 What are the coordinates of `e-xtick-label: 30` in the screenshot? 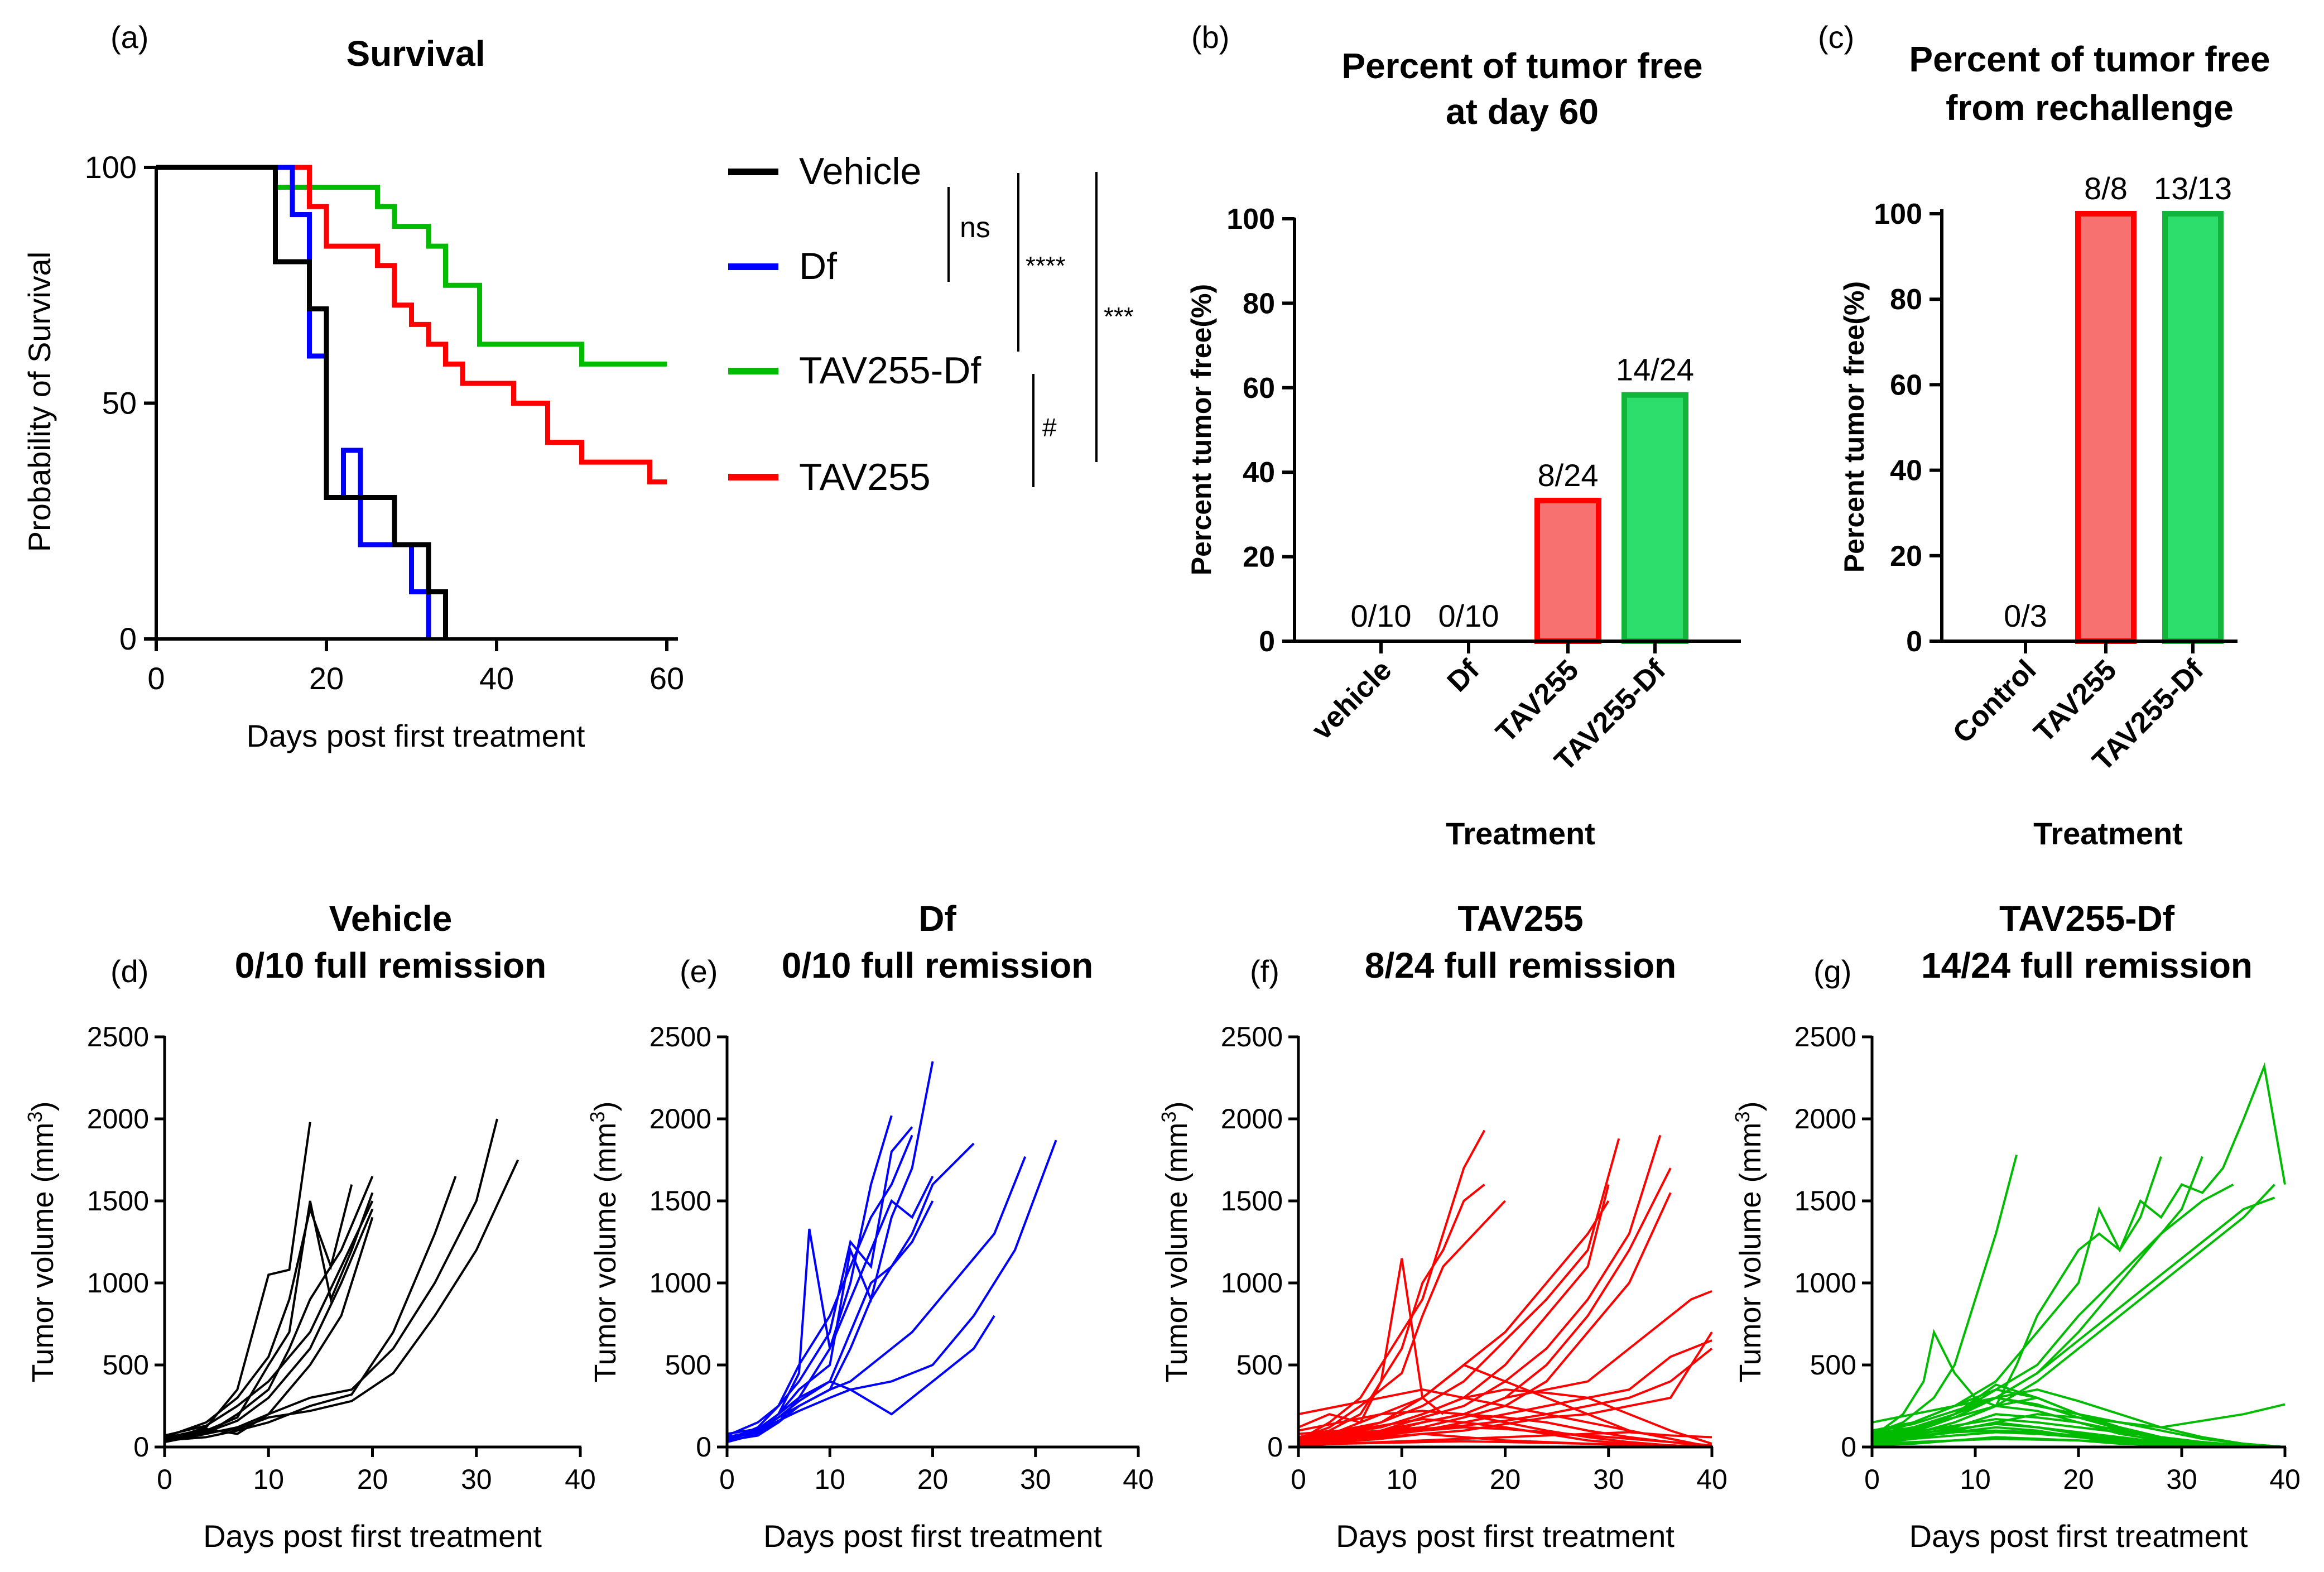 It's located at (1036, 1479).